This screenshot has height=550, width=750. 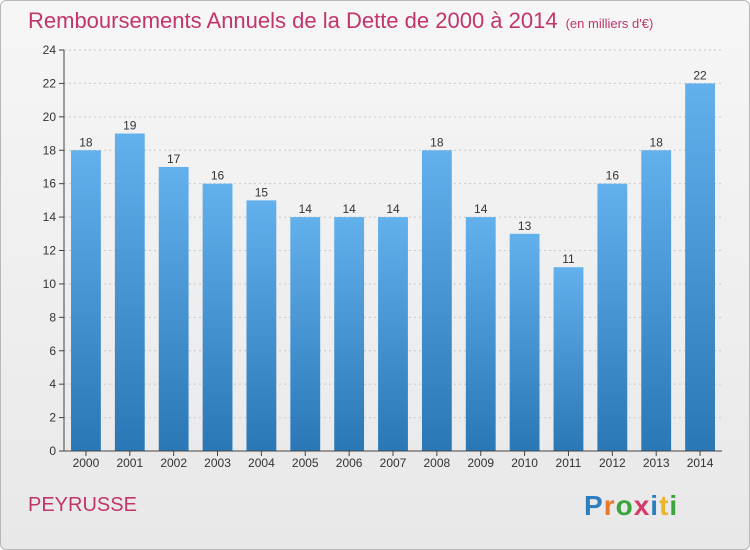 What do you see at coordinates (700, 75) in the screenshot?
I see `bar-value-label: 22` at bounding box center [700, 75].